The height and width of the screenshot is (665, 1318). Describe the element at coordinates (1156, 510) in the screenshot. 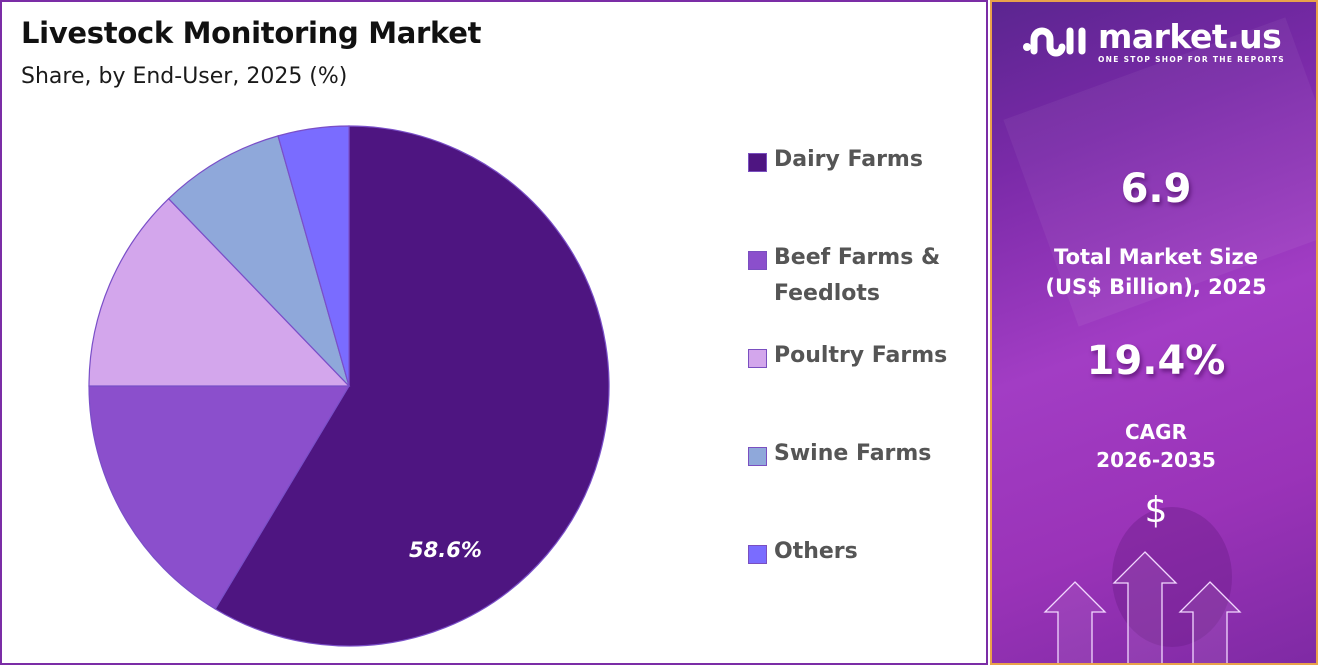

I see `dollar-icon: $` at that location.